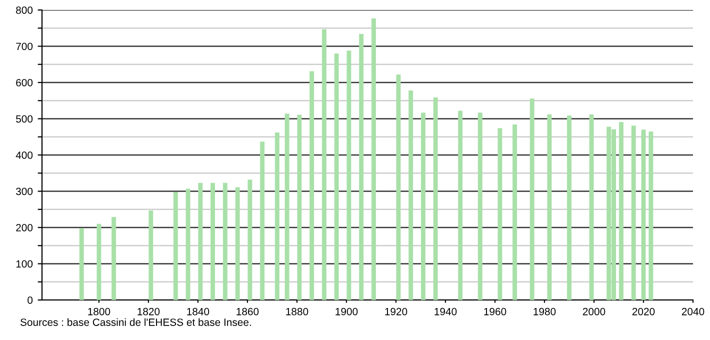 This screenshot has width=710, height=340. Describe the element at coordinates (594, 312) in the screenshot. I see `x-tick-label: 2000` at that location.